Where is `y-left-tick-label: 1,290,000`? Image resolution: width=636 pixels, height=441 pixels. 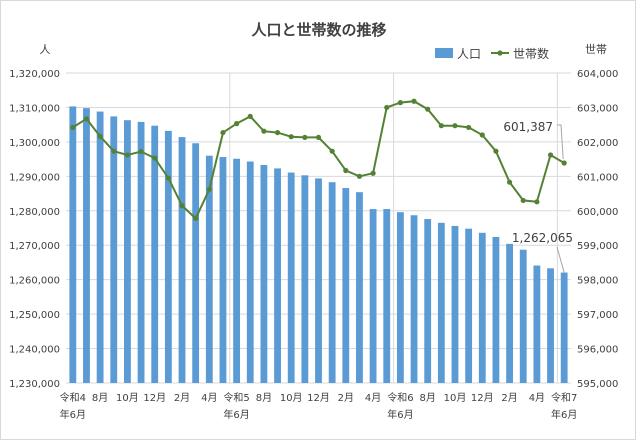
y-left-tick-label: 1,290,000 is located at coordinates (34, 177).